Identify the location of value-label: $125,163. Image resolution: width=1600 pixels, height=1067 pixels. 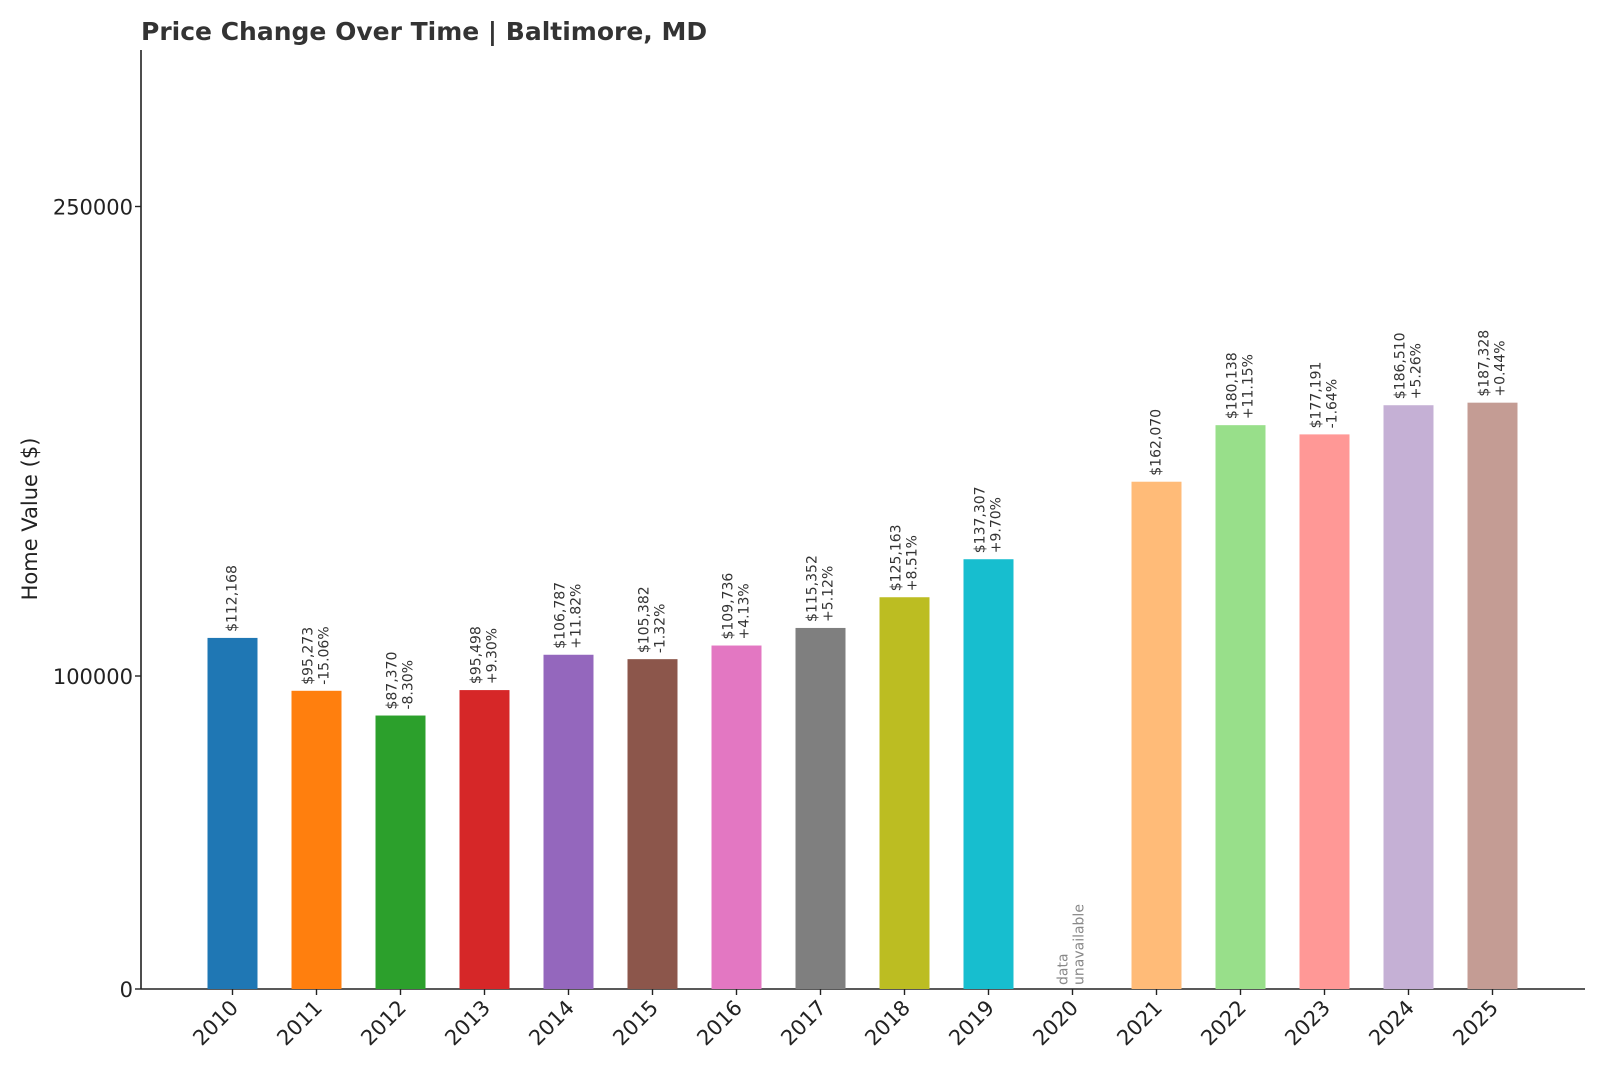
(897, 557).